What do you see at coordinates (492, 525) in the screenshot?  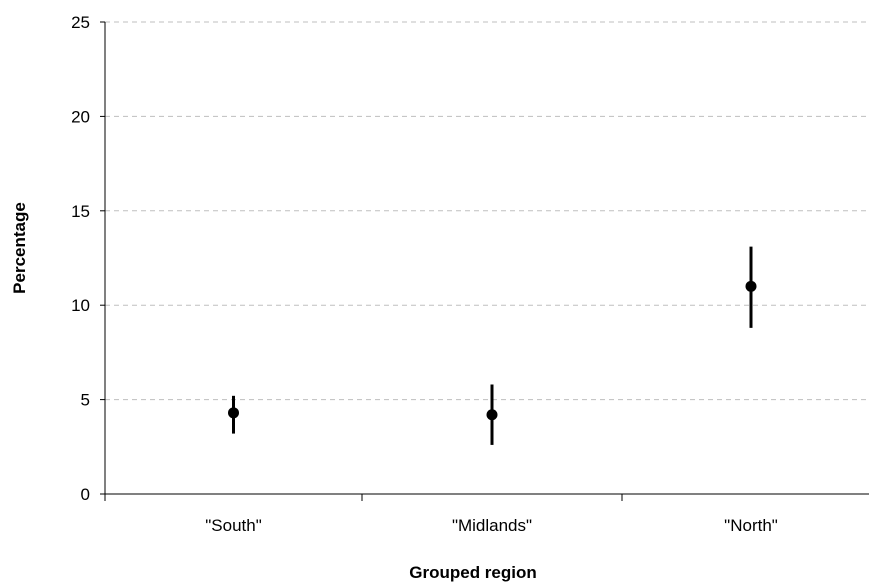 I see `x-tick-label-1: "Midlands"` at bounding box center [492, 525].